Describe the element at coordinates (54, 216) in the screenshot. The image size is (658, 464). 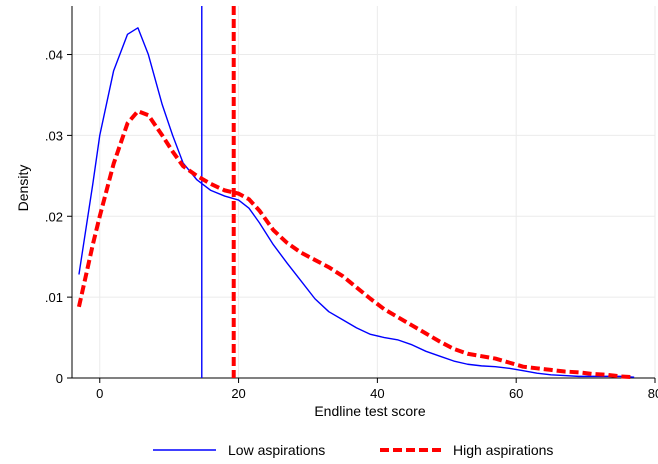
I see `y-tick-label-2: .02` at that location.